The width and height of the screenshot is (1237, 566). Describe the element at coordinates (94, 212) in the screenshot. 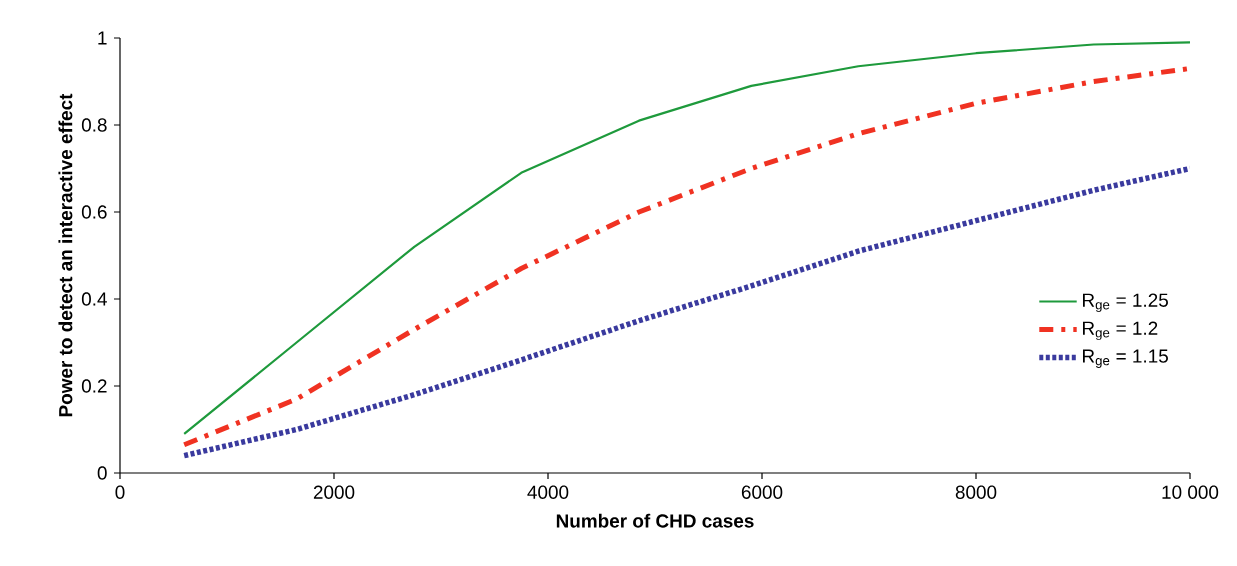

I see `y-tick-label: 0.6` at that location.